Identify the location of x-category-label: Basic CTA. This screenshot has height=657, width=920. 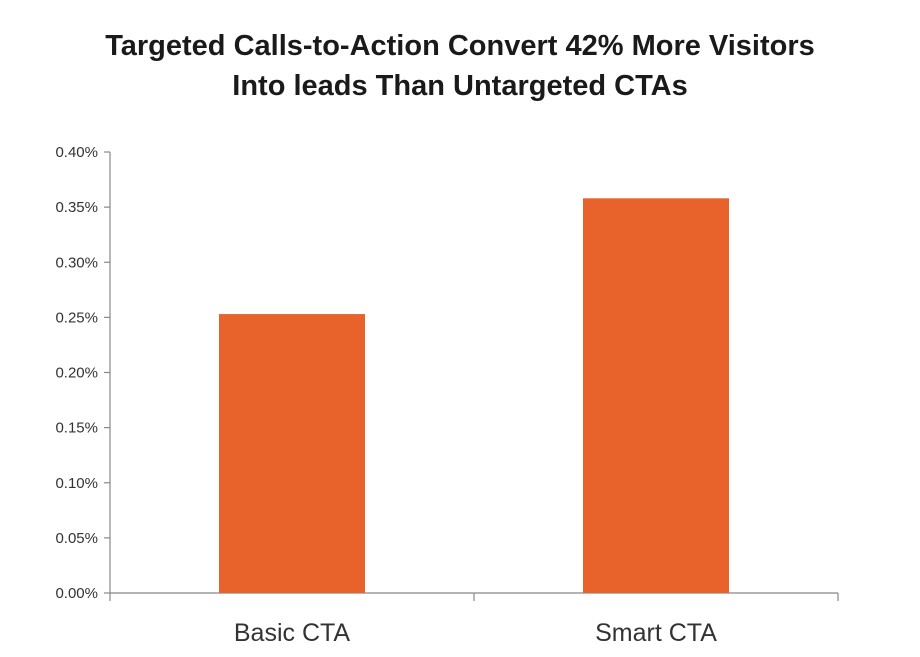
(292, 633).